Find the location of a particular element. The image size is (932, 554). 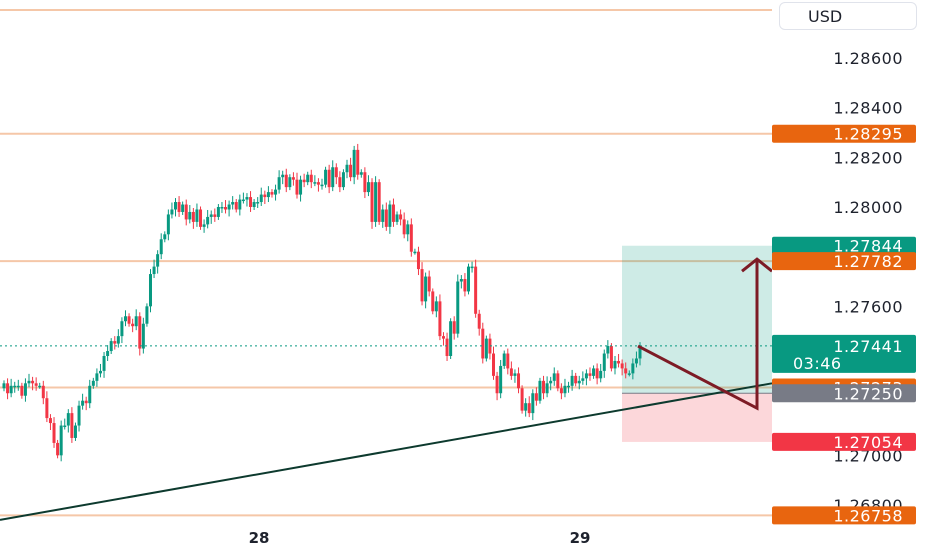

stop-zone is located at coordinates (697, 417).